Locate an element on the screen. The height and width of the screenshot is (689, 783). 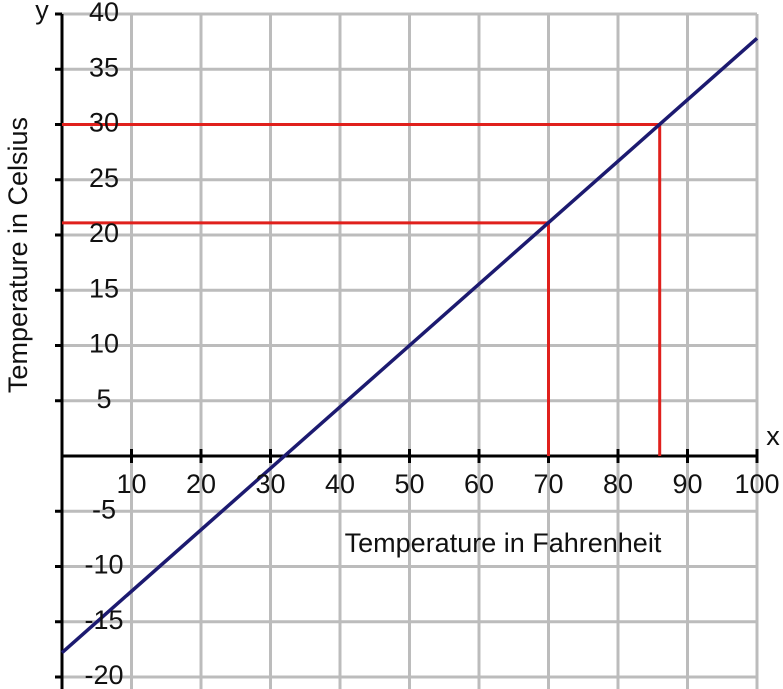
x-tick-label: 20 is located at coordinates (201, 484).